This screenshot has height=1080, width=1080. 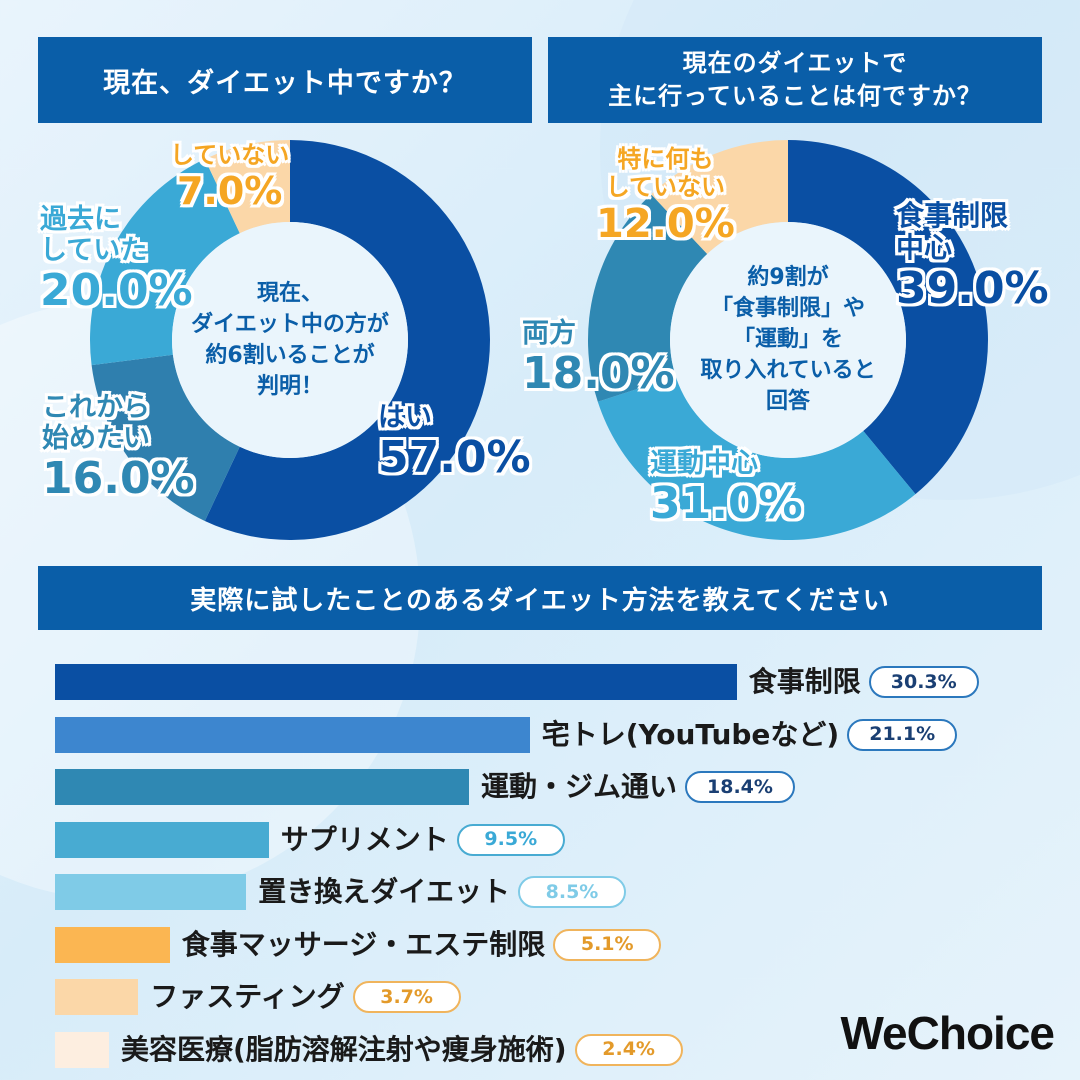 What do you see at coordinates (726, 504) in the screenshot?
I see `slice-label-value: 31.0%` at bounding box center [726, 504].